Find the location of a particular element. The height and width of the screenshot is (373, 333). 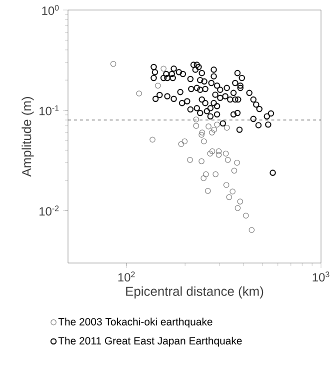

x-tick-label: 10$^{2}$ is located at coordinates (126, 277).